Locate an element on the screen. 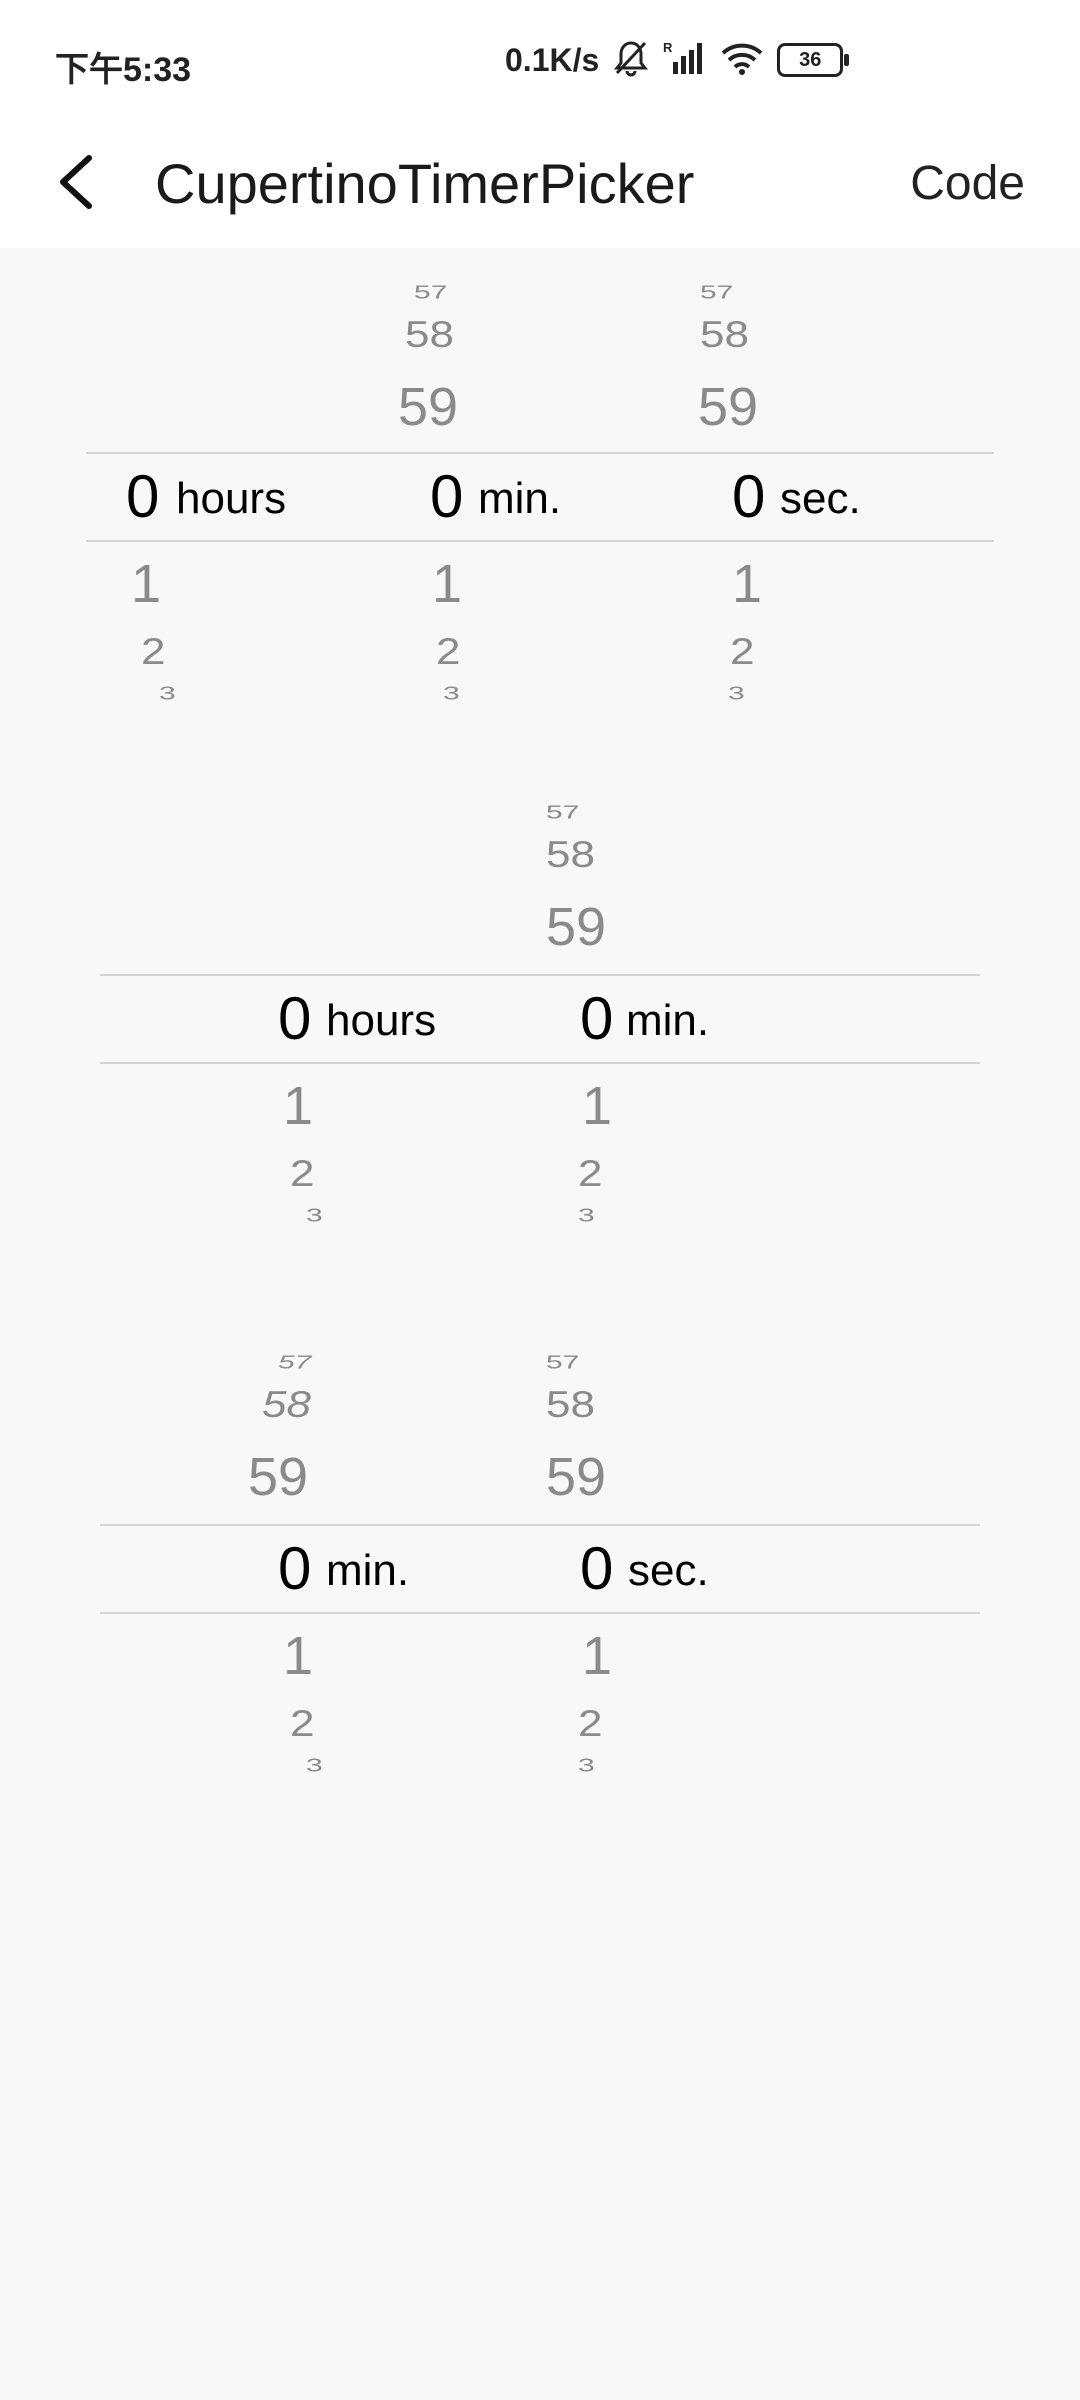  battery-icon: 36 is located at coordinates (813, 60).